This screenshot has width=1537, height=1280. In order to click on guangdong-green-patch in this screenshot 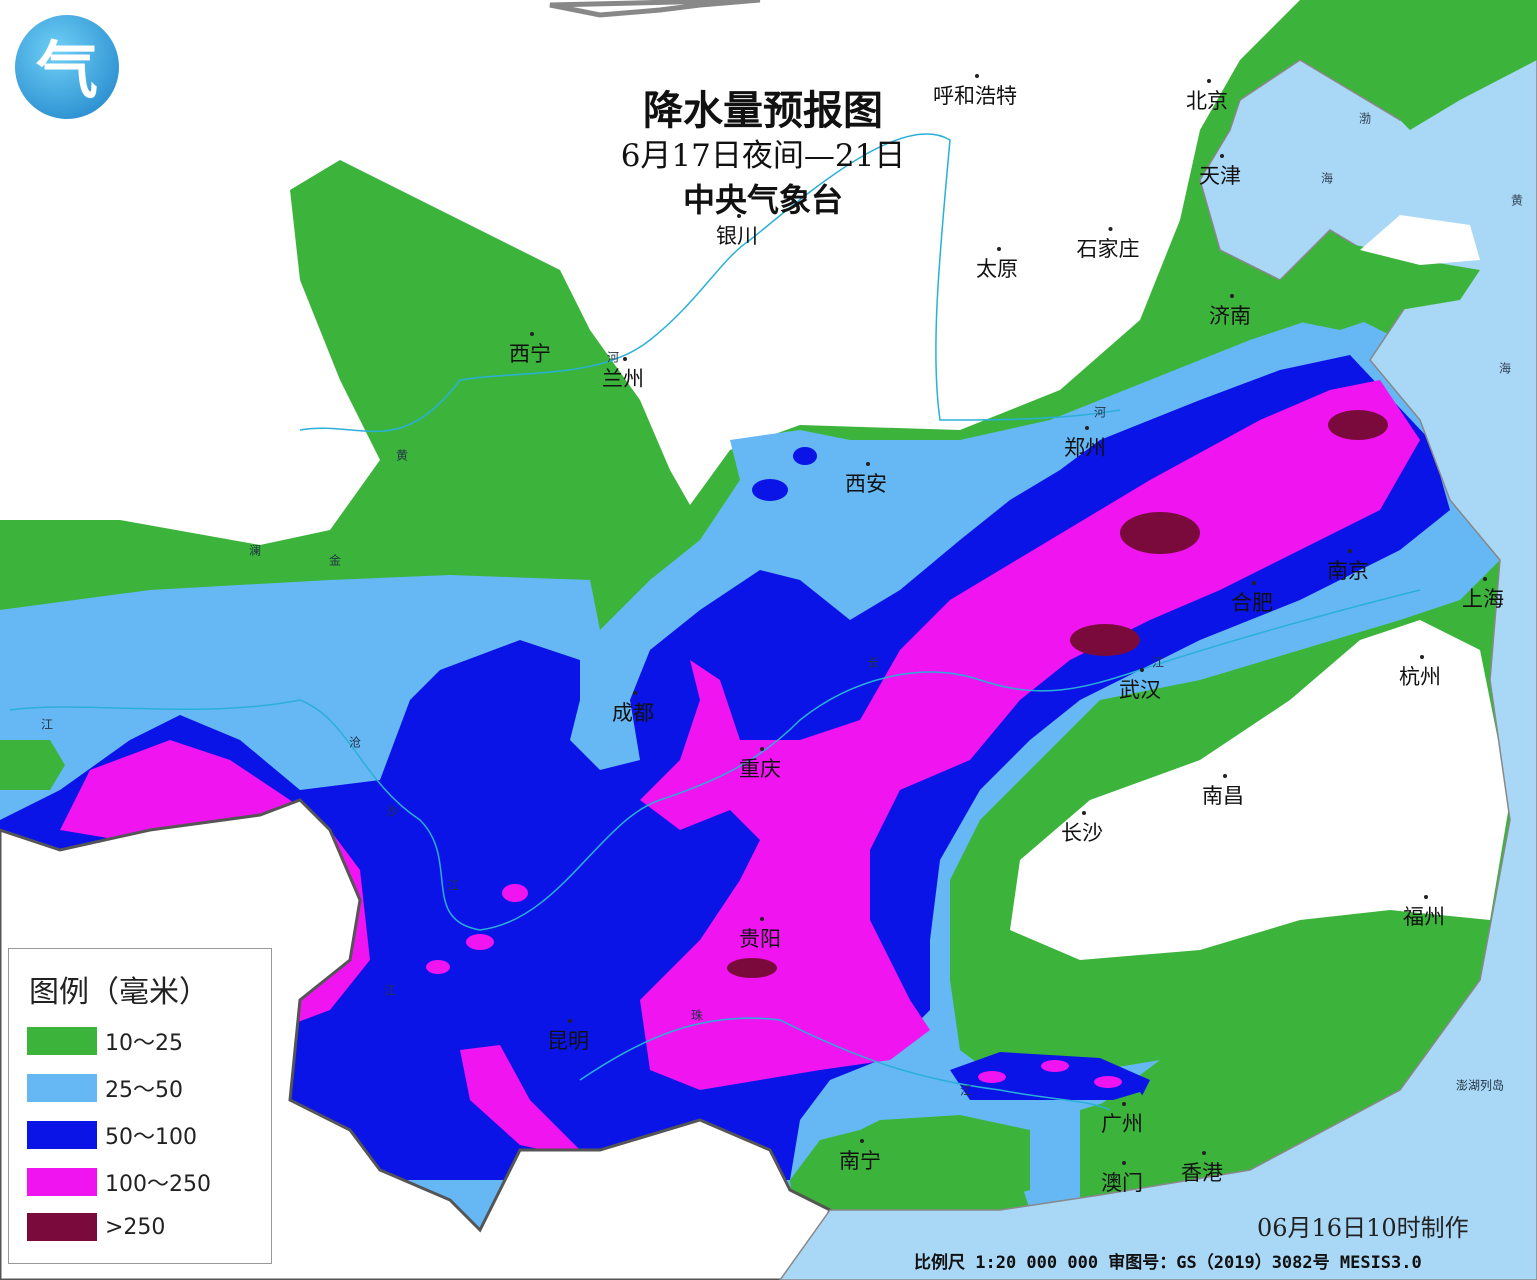, I will do `click(1122, 1142)`.